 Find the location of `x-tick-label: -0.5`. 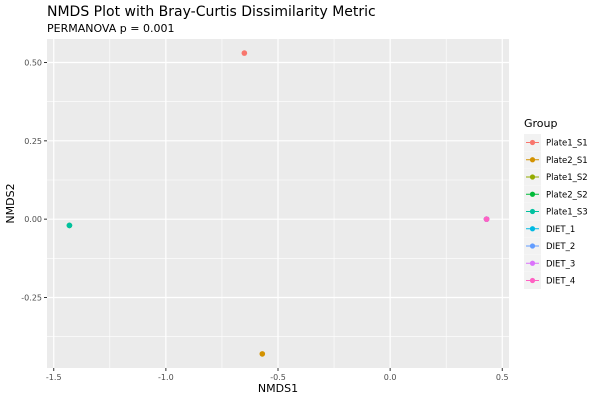

x-tick-label: -0.5 is located at coordinates (278, 377).